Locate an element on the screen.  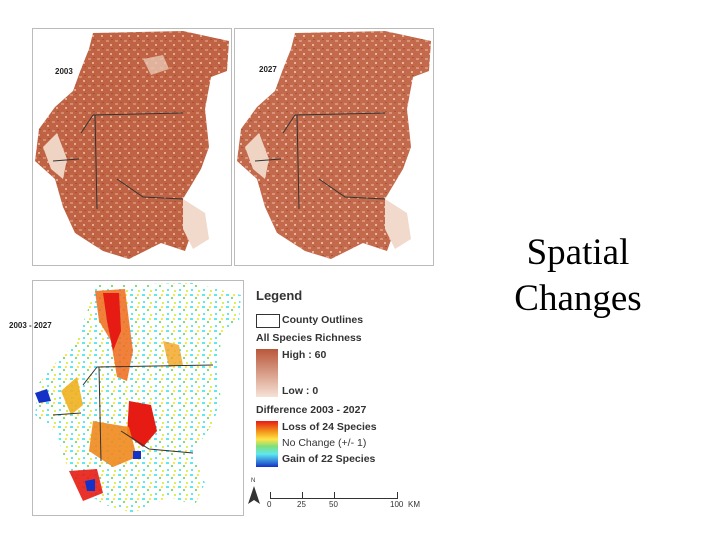
scale-tick-25: 25 is located at coordinates (301, 504).